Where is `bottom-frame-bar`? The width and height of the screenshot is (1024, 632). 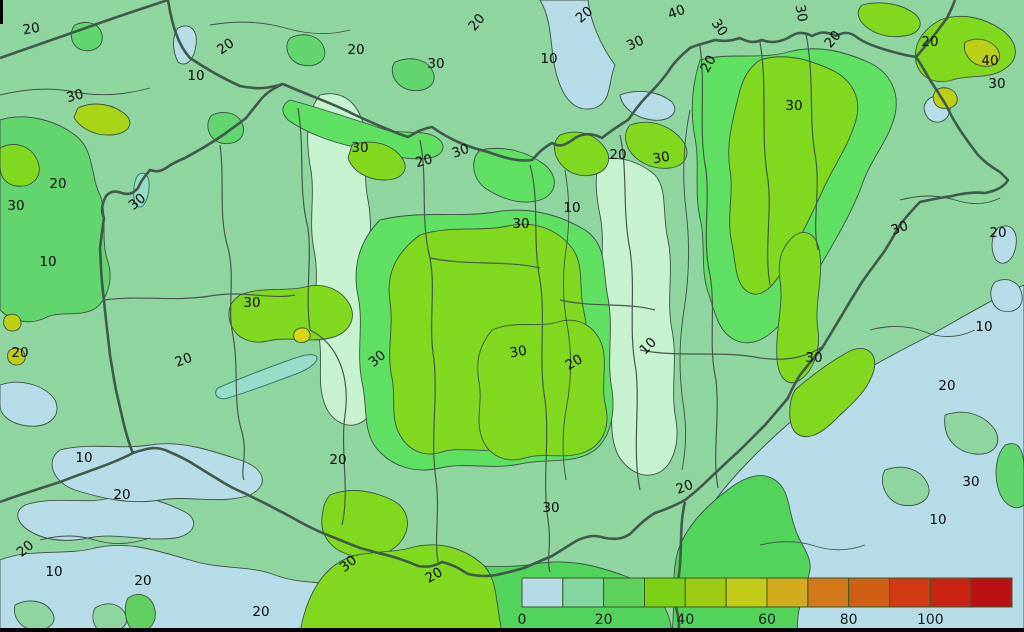 bottom-frame-bar is located at coordinates (512, 630).